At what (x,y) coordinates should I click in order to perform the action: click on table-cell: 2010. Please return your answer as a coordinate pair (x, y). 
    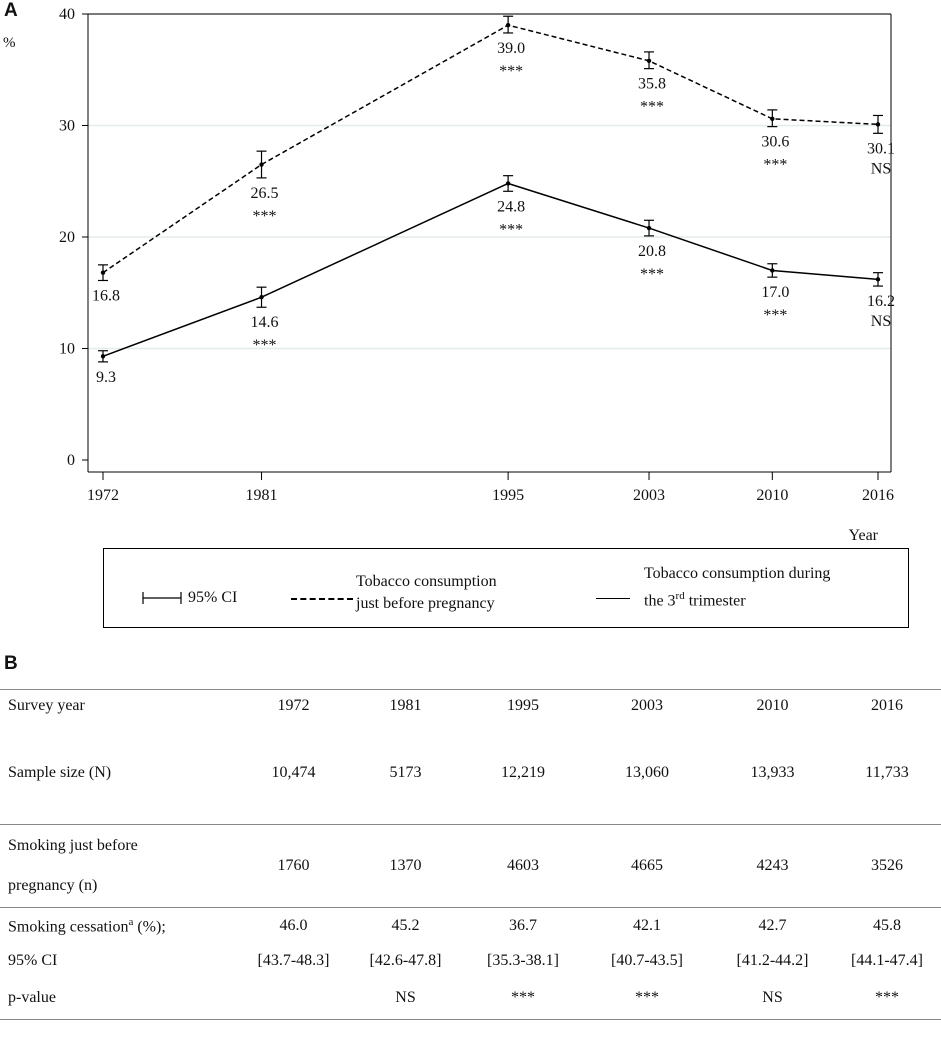
    Looking at the image, I should click on (772, 705).